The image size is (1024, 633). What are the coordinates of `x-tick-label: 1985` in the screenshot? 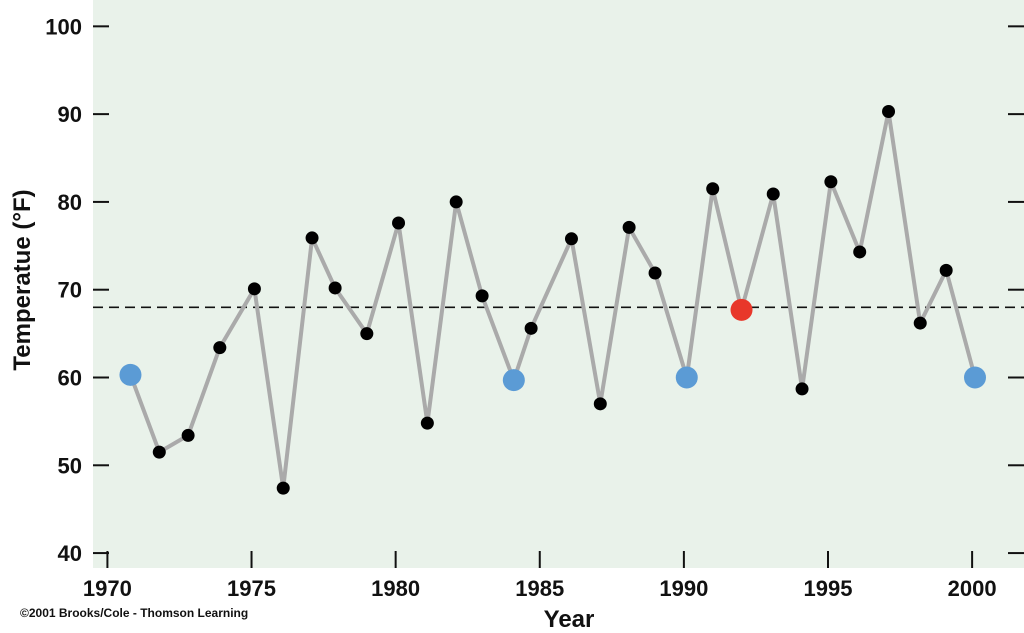 It's located at (539, 588).